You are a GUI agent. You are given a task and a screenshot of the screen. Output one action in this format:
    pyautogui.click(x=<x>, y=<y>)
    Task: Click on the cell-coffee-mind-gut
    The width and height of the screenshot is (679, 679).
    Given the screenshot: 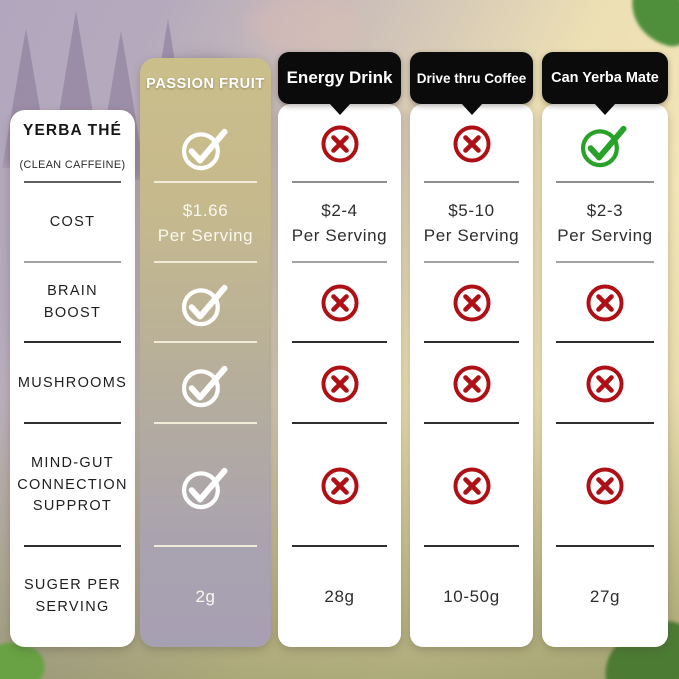 What is the action you would take?
    pyautogui.click(x=471, y=485)
    